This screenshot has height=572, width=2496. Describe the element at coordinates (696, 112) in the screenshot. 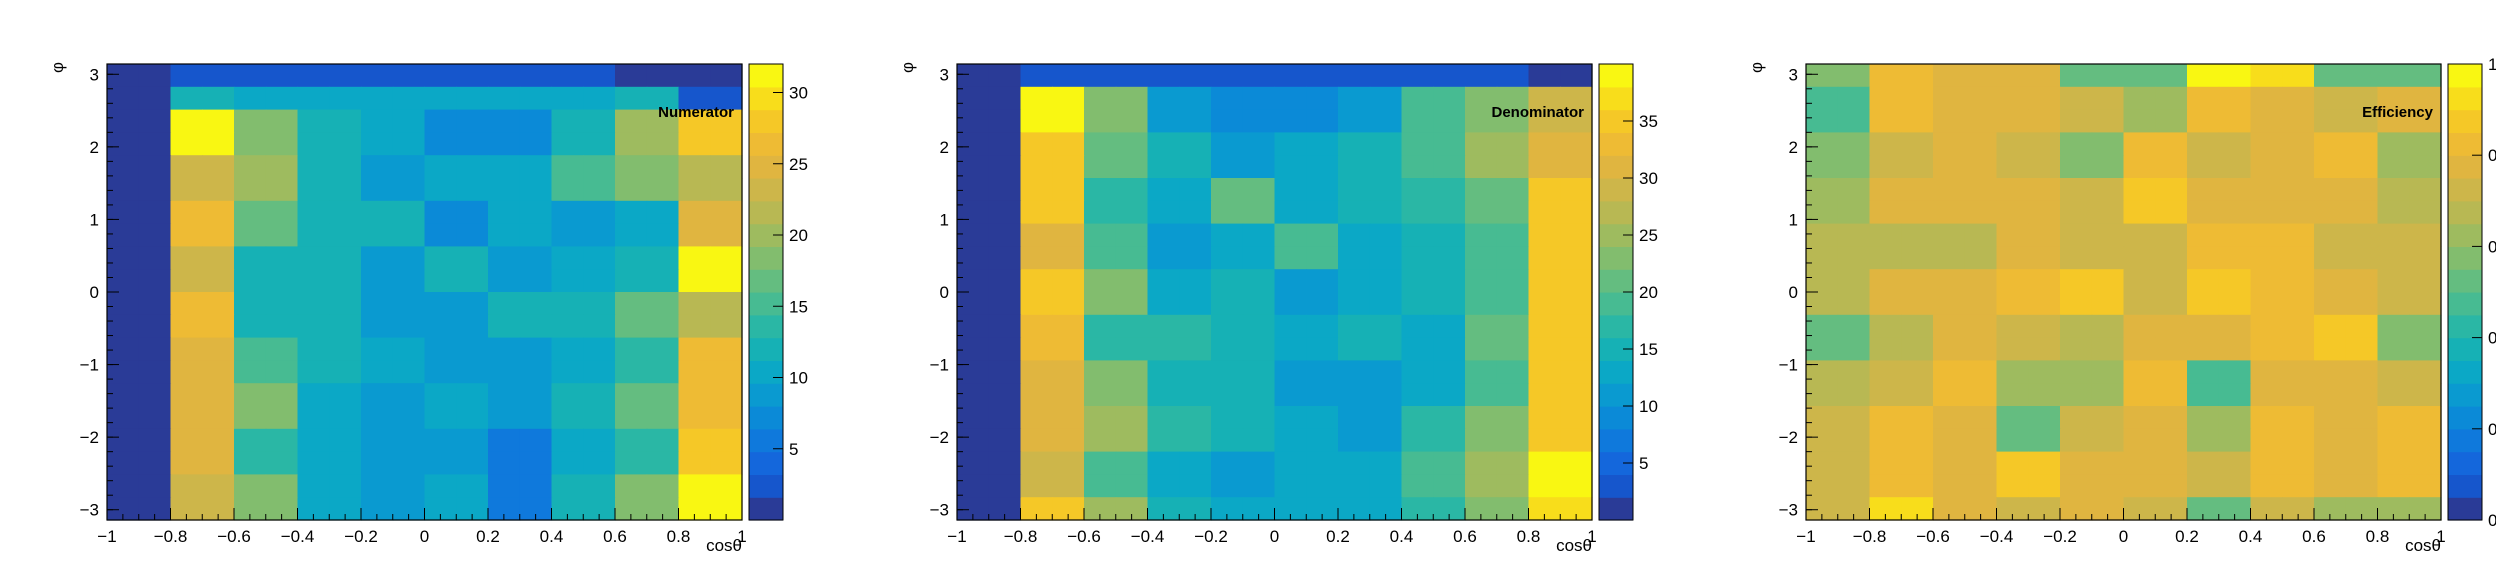

I see `numerator-title: Numerator` at that location.